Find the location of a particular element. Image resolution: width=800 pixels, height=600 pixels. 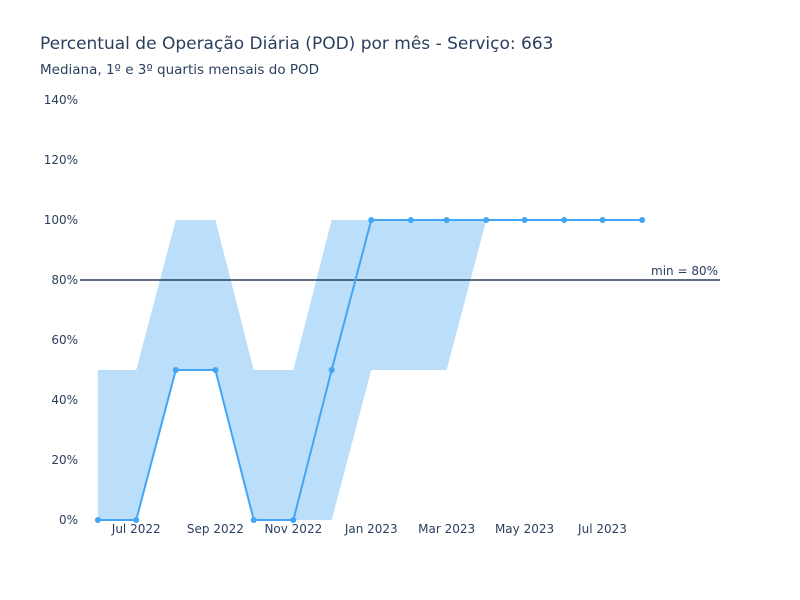

threshold-label: min = 80% is located at coordinates (684, 271).